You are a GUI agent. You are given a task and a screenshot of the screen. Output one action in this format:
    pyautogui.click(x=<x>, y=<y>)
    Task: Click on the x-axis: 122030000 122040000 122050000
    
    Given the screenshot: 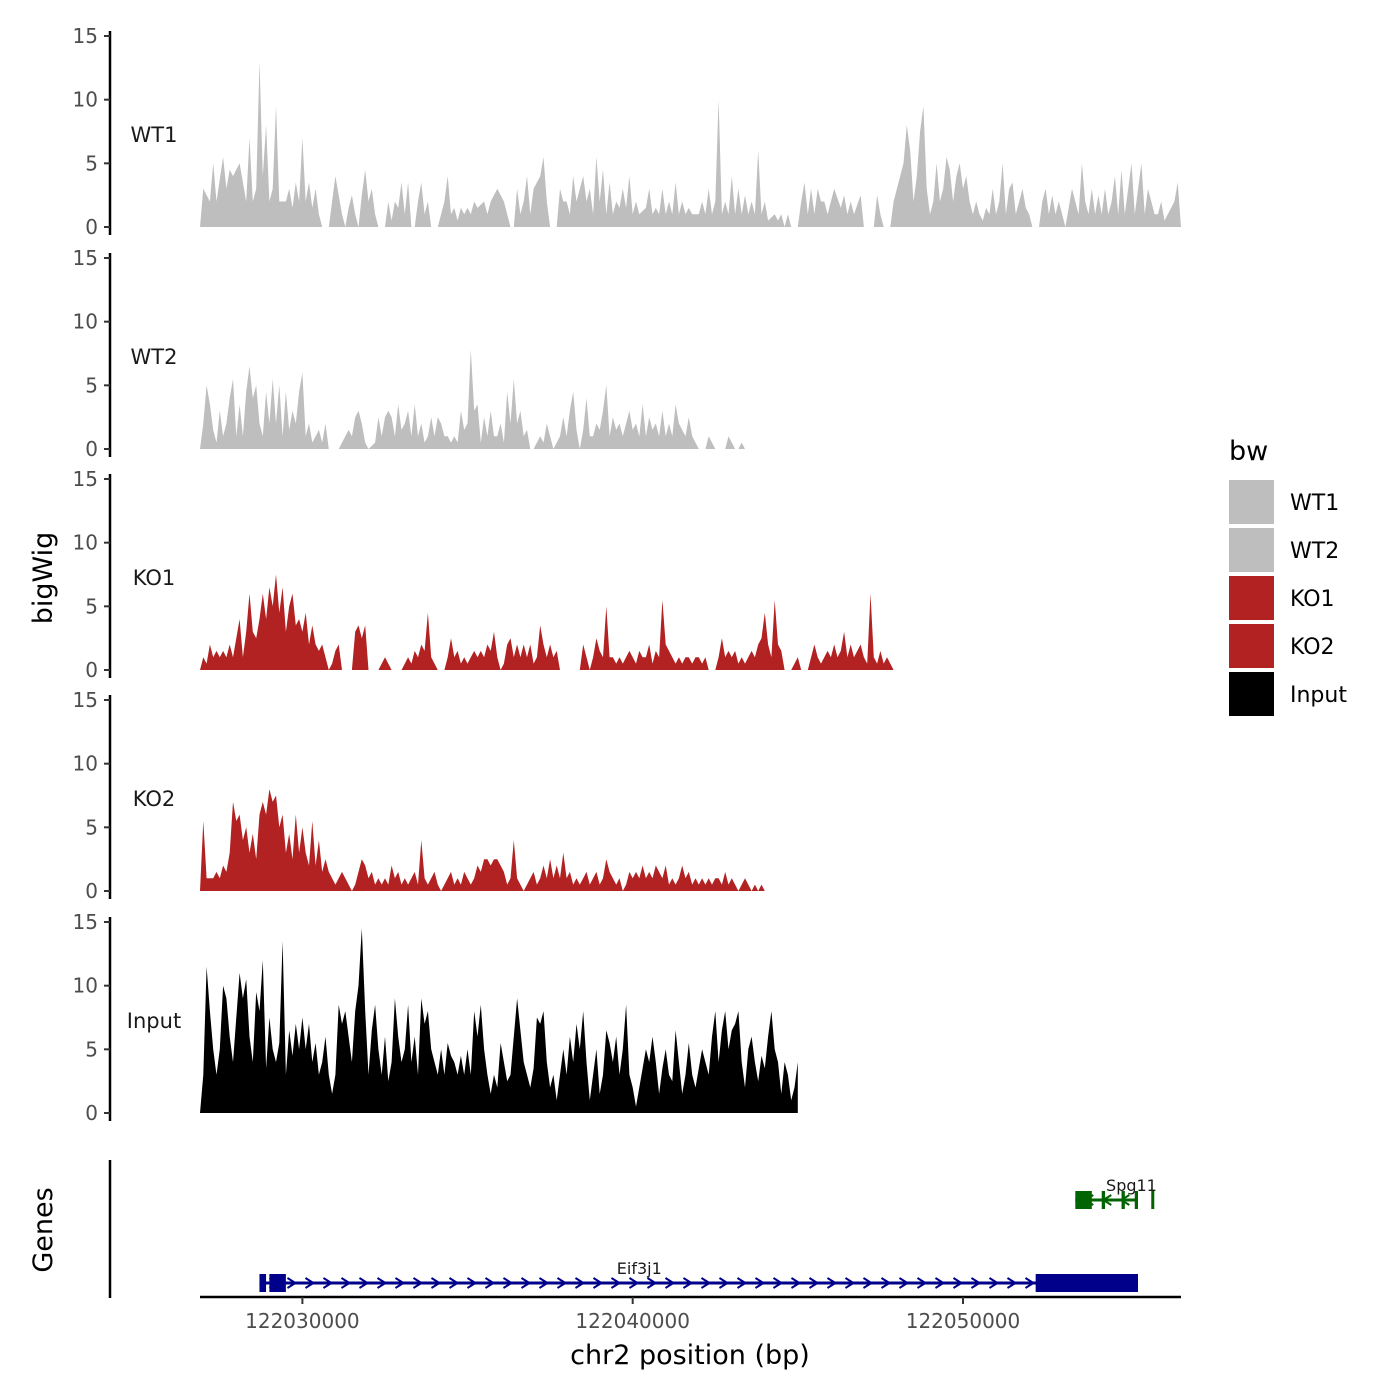 What is the action you would take?
    pyautogui.click(x=690, y=1314)
    